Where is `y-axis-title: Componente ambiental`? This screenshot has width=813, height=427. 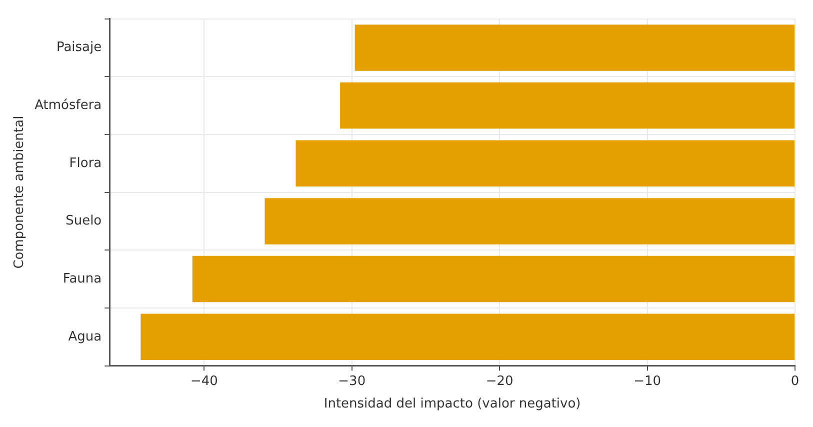
y-axis-title: Componente ambiental is located at coordinates (20, 192).